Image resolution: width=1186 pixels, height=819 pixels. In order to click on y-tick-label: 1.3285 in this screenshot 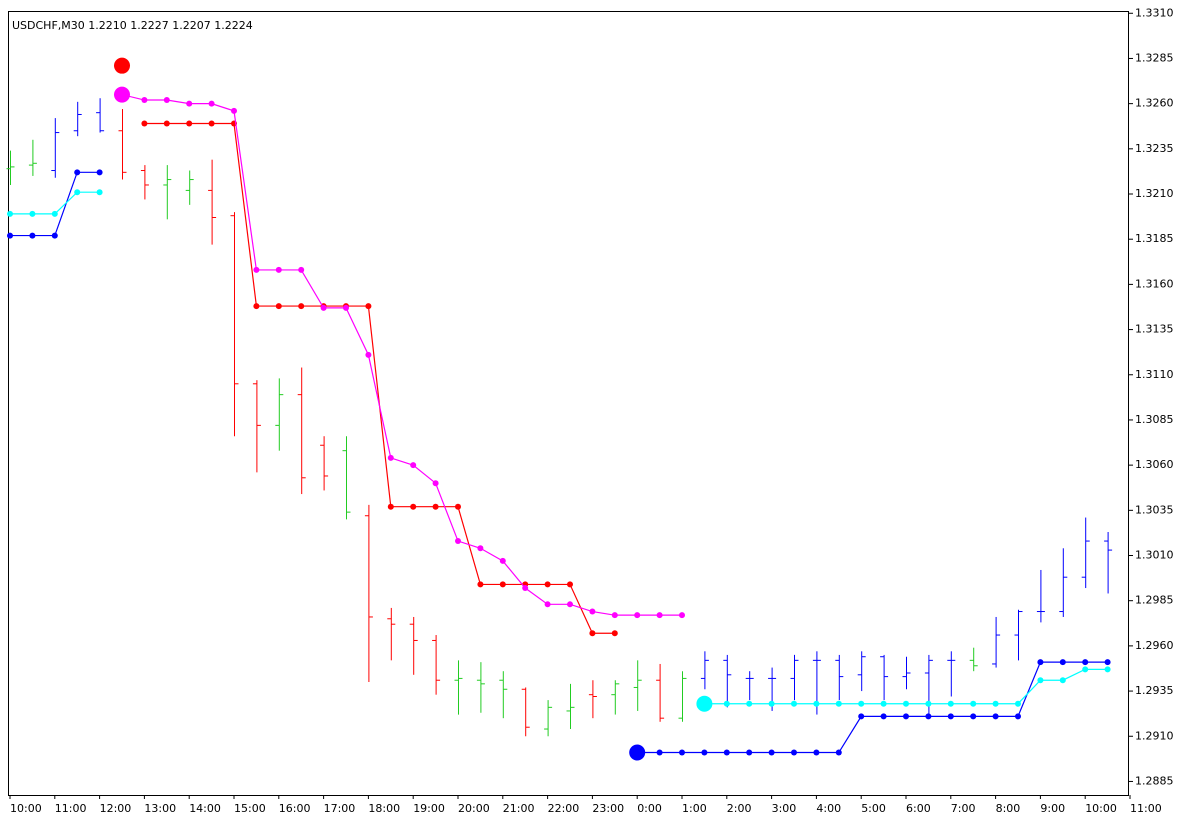, I will do `click(1154, 57)`.